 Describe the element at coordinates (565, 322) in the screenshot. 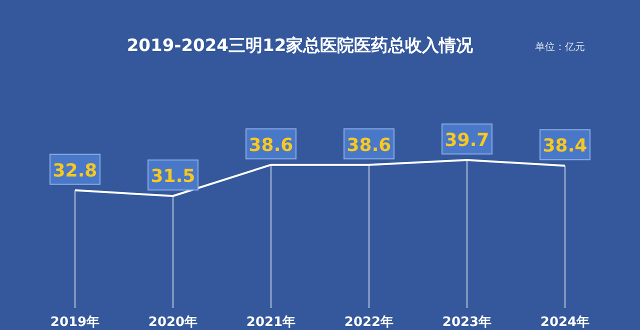

I see `x-tick-label: 2024年` at that location.